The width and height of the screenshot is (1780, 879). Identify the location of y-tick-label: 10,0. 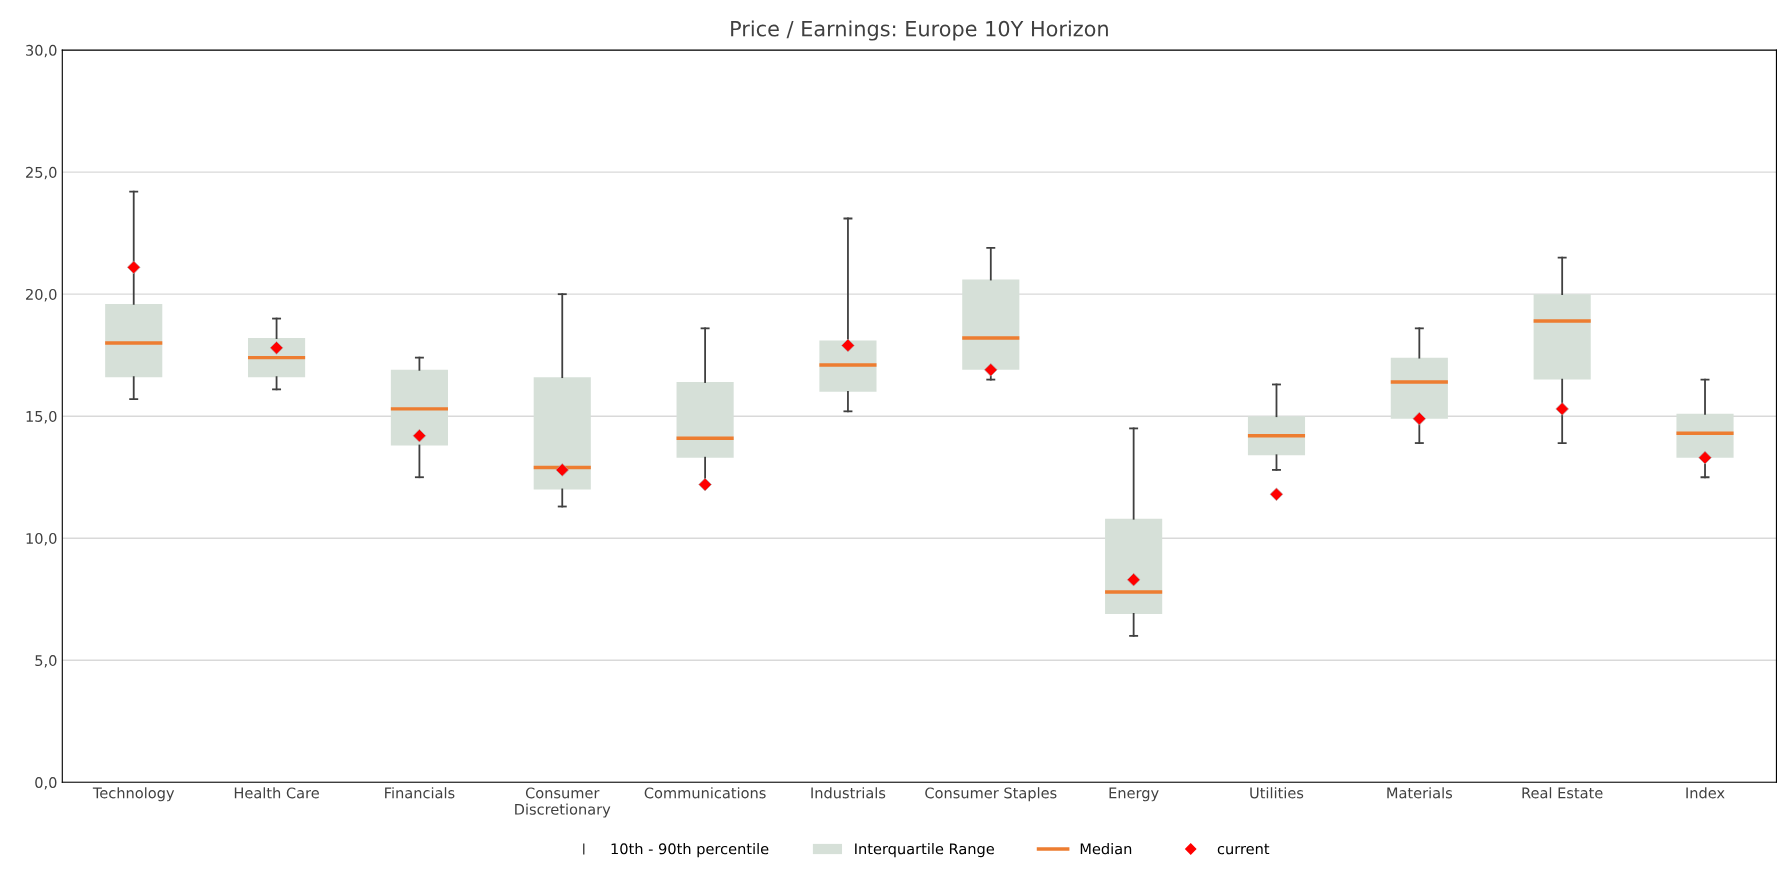
(41, 539).